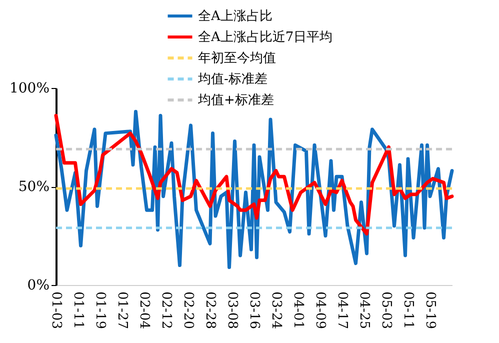  I want to click on legend-label: 均值+标准差, so click(235, 100).